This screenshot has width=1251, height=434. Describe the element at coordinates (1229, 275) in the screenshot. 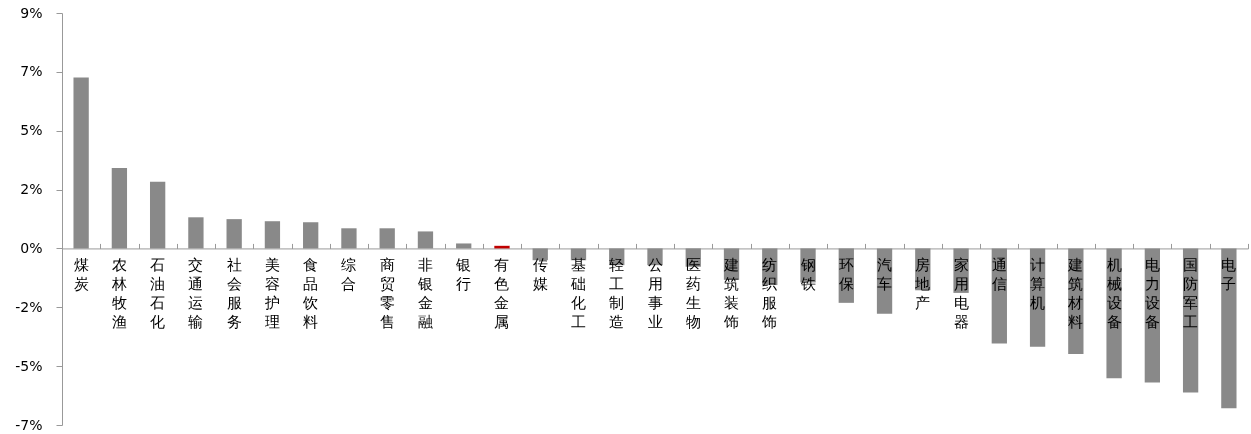

I see `x-tick-label: 电子` at that location.